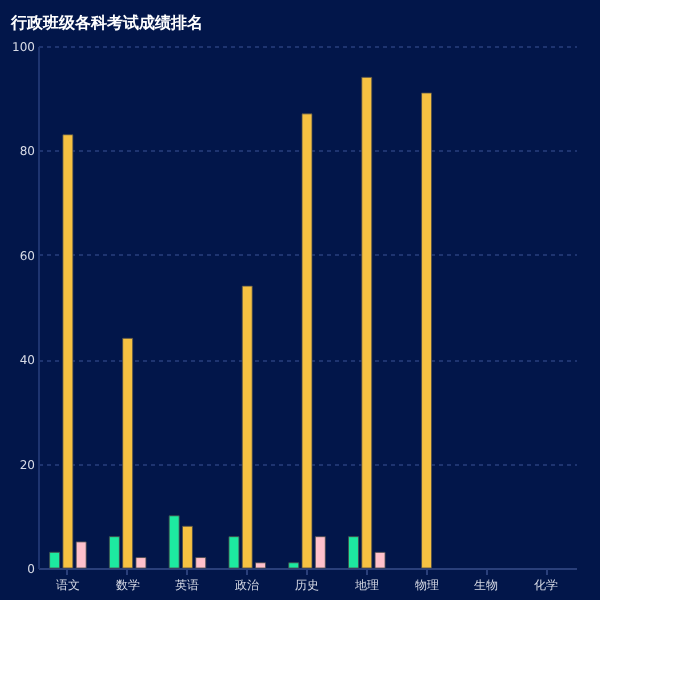 The width and height of the screenshot is (700, 700). What do you see at coordinates (106, 23) in the screenshot?
I see `chart-title: 行政班级各科考试成绩排名` at bounding box center [106, 23].